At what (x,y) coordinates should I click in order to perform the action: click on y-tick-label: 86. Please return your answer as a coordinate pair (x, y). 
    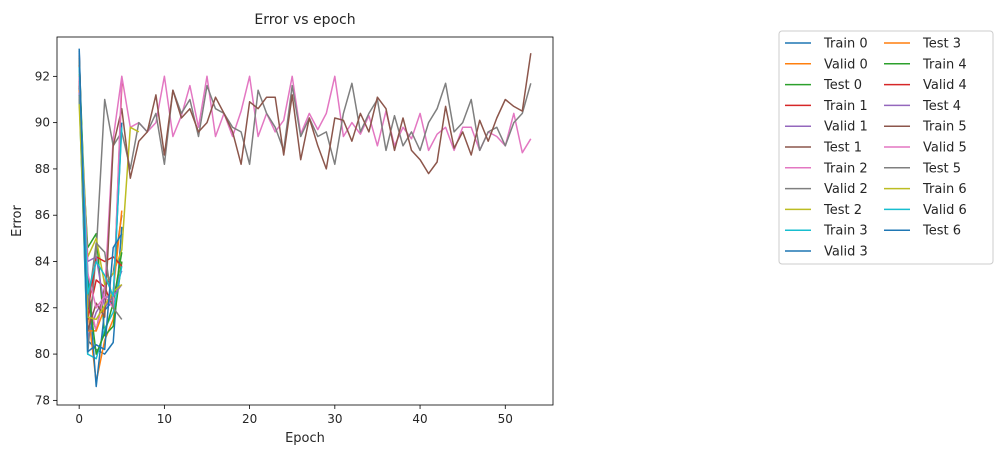
    Looking at the image, I should click on (42, 215).